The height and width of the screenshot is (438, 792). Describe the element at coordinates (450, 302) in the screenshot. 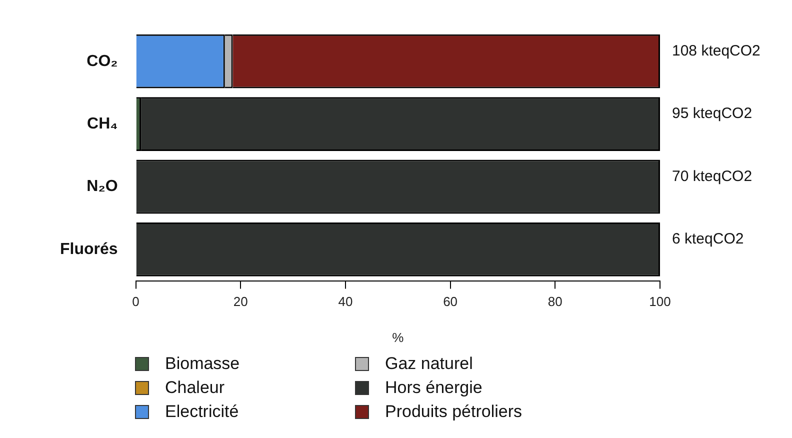

I see `x-tick-label: 60` at that location.